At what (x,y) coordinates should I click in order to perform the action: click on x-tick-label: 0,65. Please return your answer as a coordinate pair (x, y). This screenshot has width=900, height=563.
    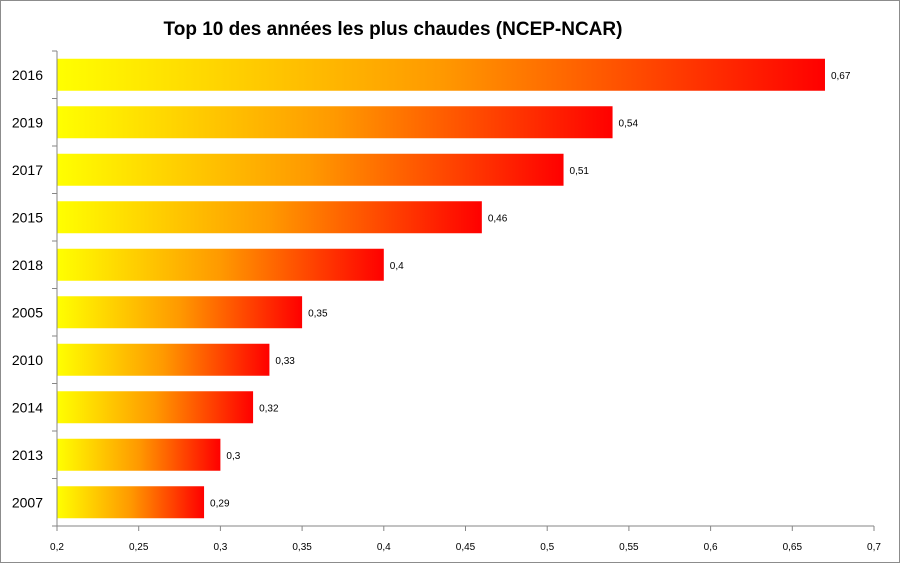
    Looking at the image, I should click on (793, 547).